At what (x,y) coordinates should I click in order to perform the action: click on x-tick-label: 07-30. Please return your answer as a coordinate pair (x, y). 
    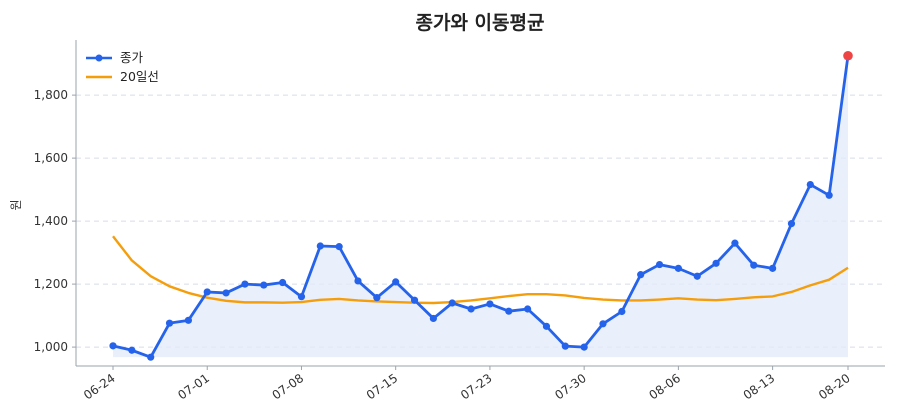
    Looking at the image, I should click on (570, 386).